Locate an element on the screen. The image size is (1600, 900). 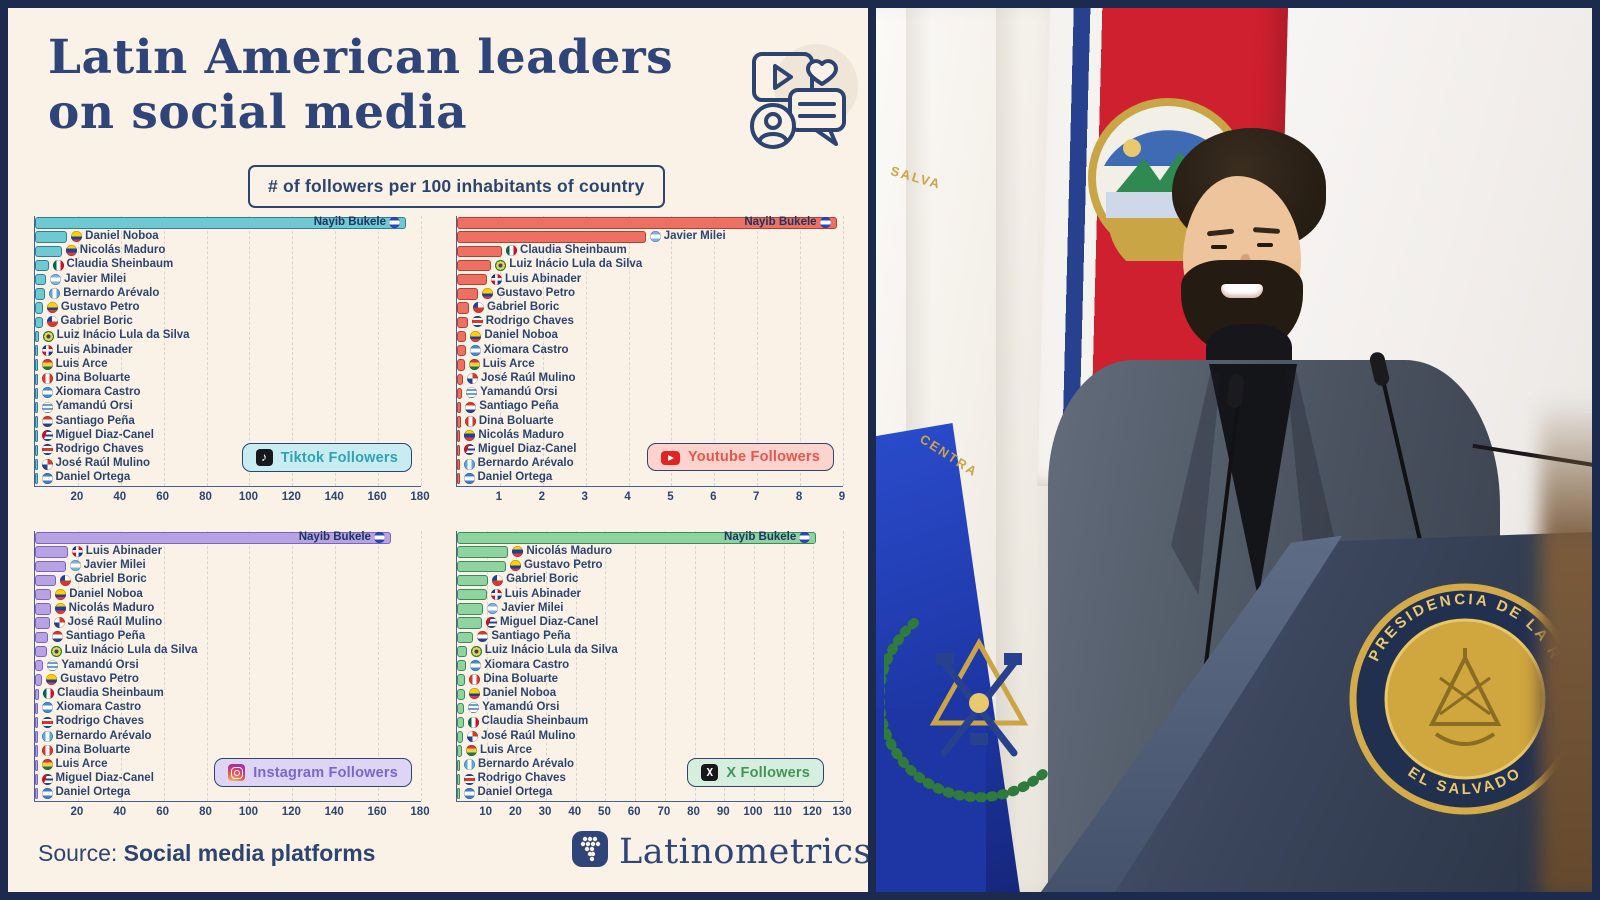
axis-tick-label: 100 is located at coordinates (248, 812).